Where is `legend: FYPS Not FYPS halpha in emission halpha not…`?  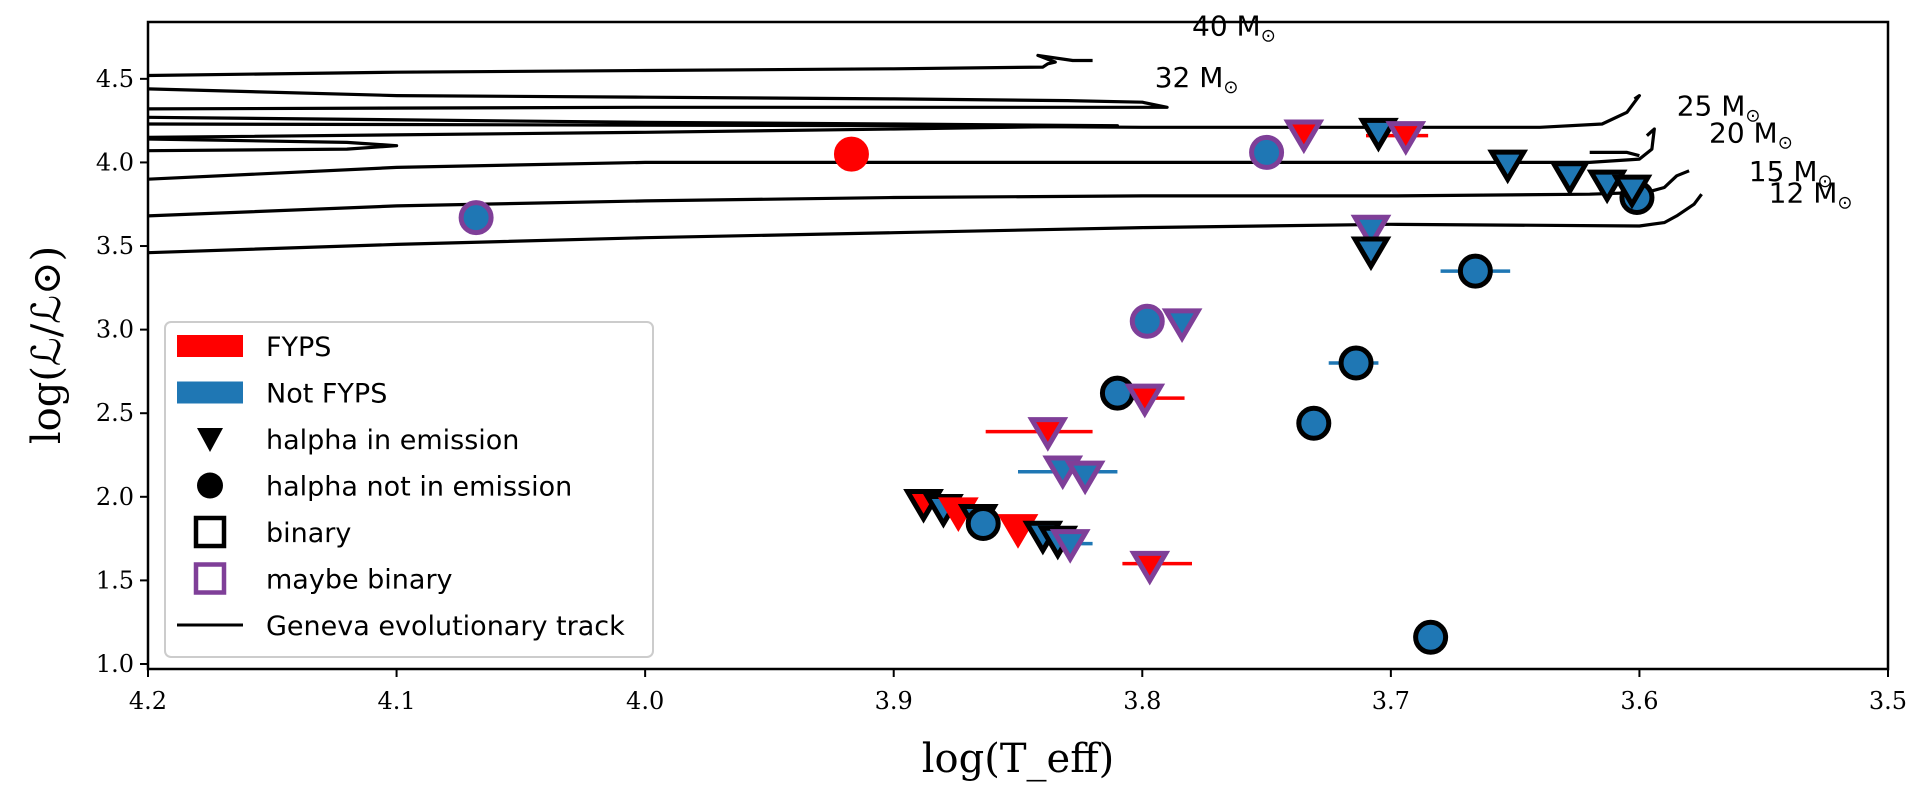
legend: FYPS Not FYPS halpha in emission halpha not… is located at coordinates (409, 489).